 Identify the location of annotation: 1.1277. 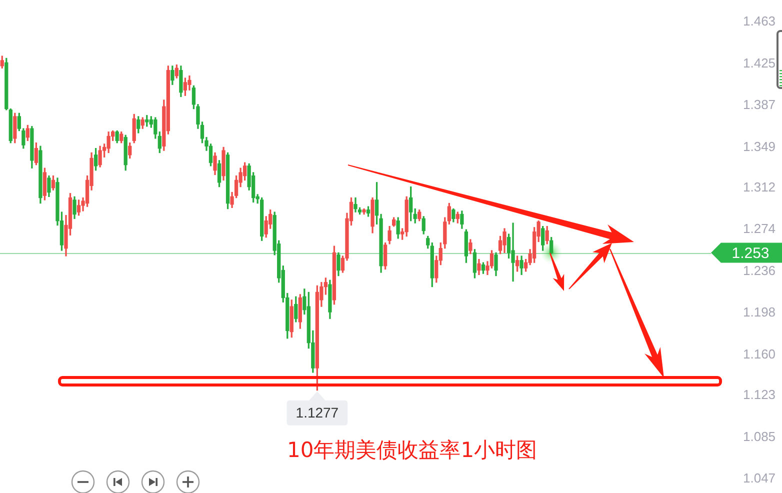
(317, 412).